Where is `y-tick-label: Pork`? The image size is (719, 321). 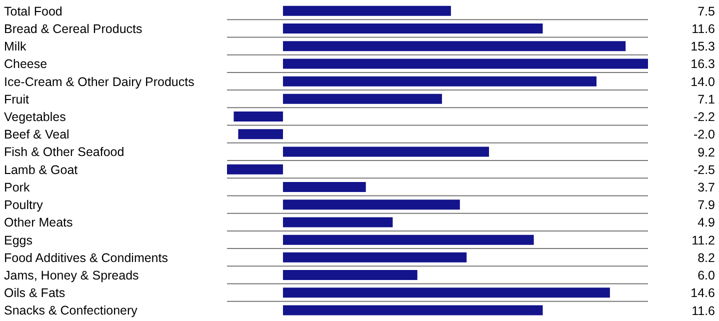
y-tick-label: Pork is located at coordinates (17, 187).